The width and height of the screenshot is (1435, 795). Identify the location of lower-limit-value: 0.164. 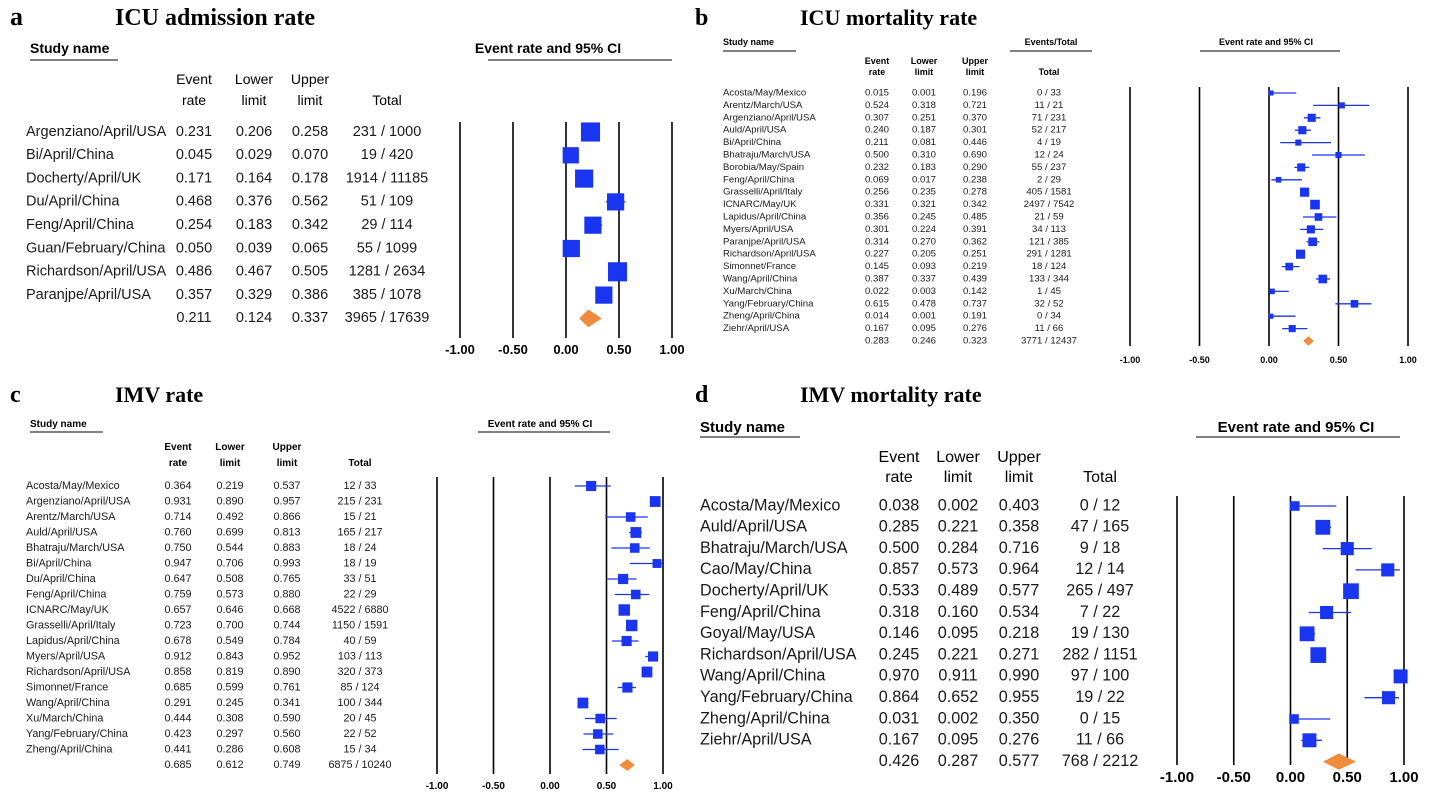
(254, 178).